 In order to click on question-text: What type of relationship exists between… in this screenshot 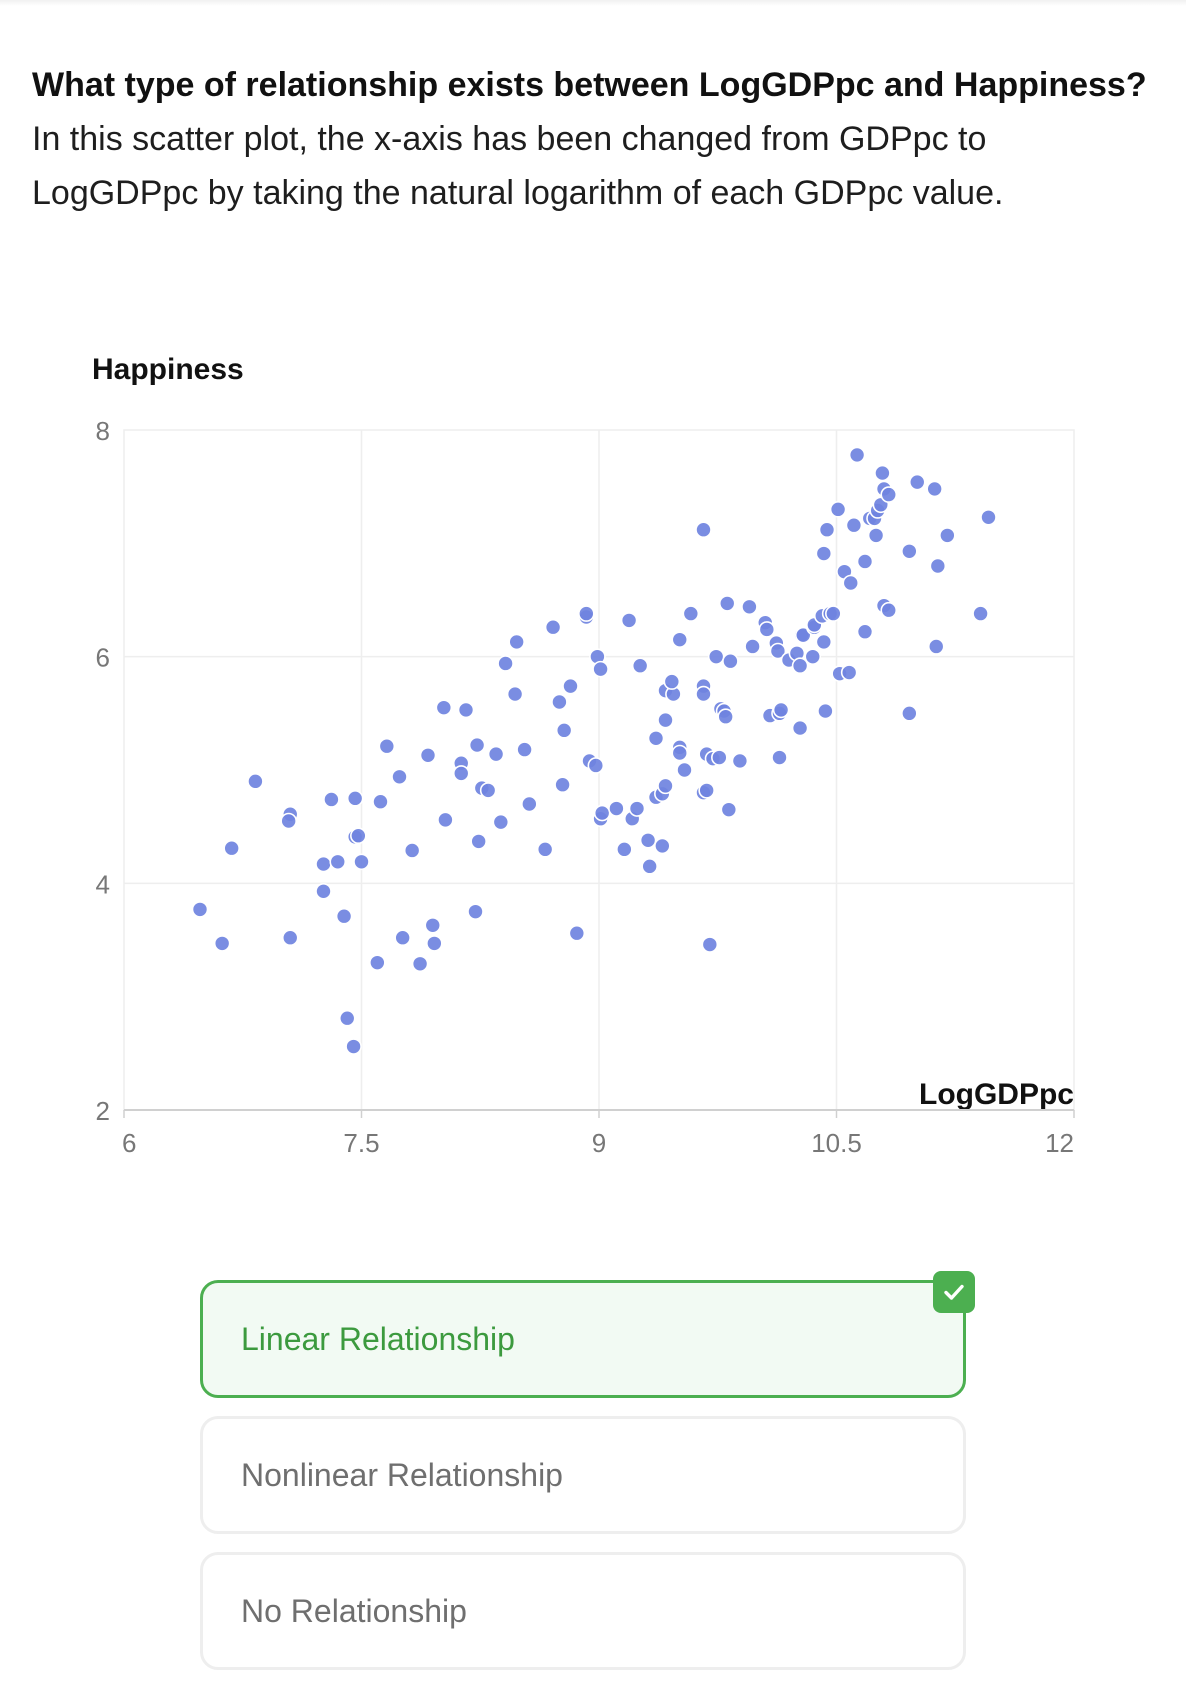, I will do `click(592, 139)`.